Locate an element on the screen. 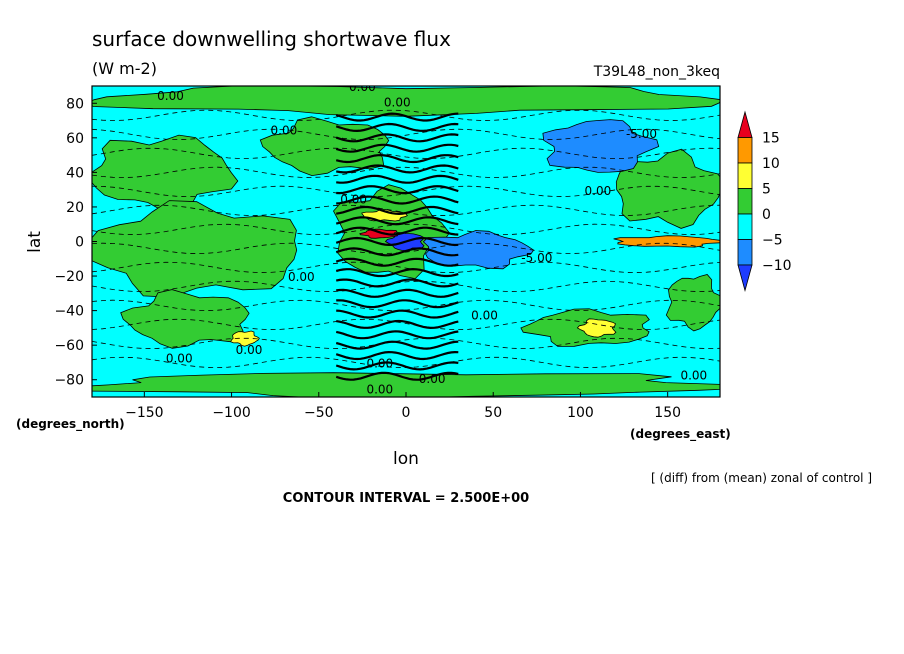  x-axis-ticks: −150 −100 −50 0 50 100 150 is located at coordinates (403, 406).